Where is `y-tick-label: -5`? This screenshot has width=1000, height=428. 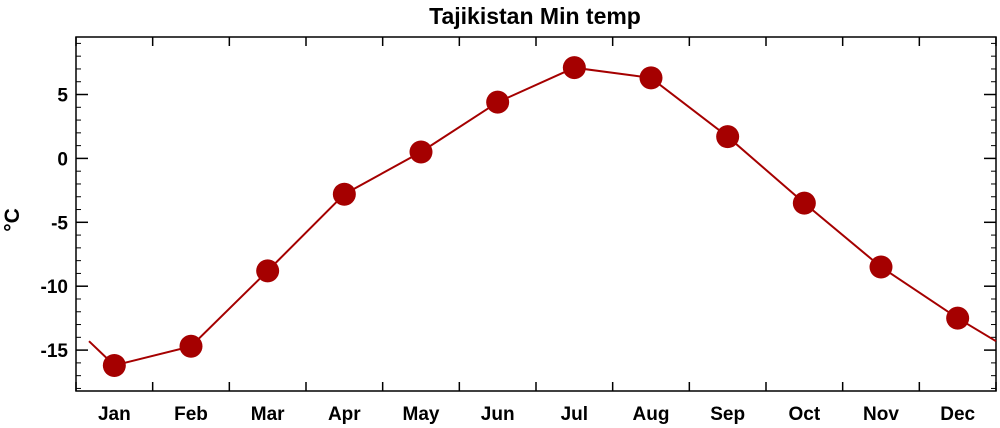
y-tick-label: -5 is located at coordinates (59, 223).